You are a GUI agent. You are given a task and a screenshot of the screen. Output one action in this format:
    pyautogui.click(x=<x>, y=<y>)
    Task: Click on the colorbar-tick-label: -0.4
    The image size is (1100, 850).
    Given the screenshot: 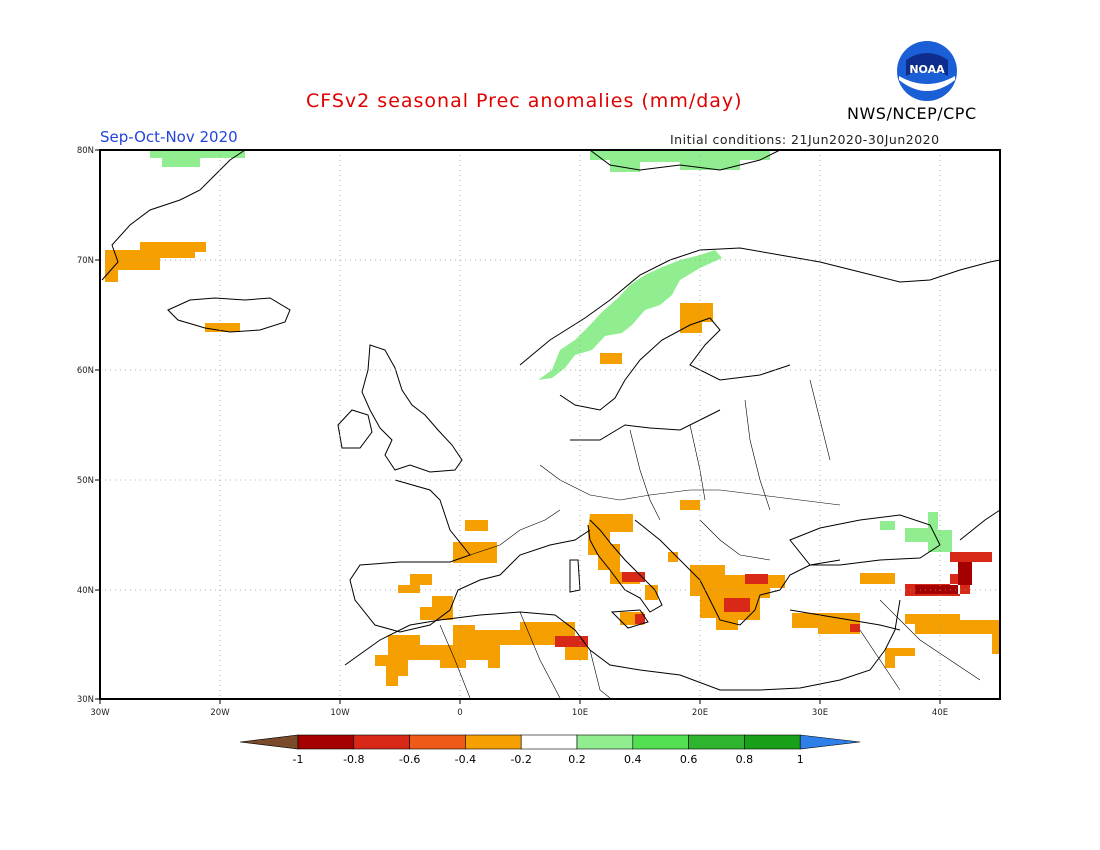 What is the action you would take?
    pyautogui.click(x=465, y=759)
    